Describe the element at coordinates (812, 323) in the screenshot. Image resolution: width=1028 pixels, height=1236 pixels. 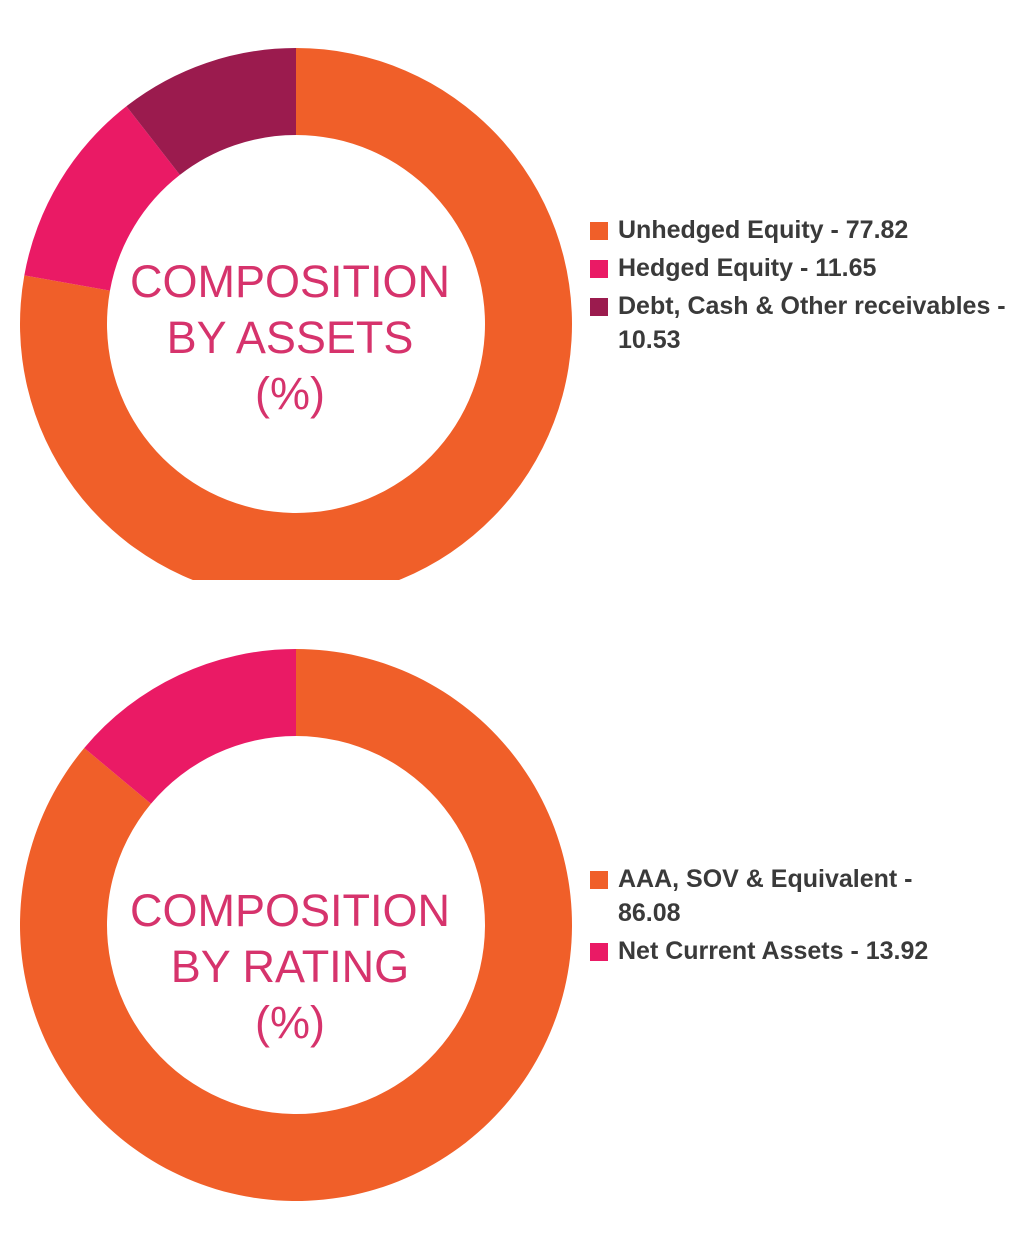
I see `legend-label: Debt, Cash & Other receivables - 10.53` at that location.